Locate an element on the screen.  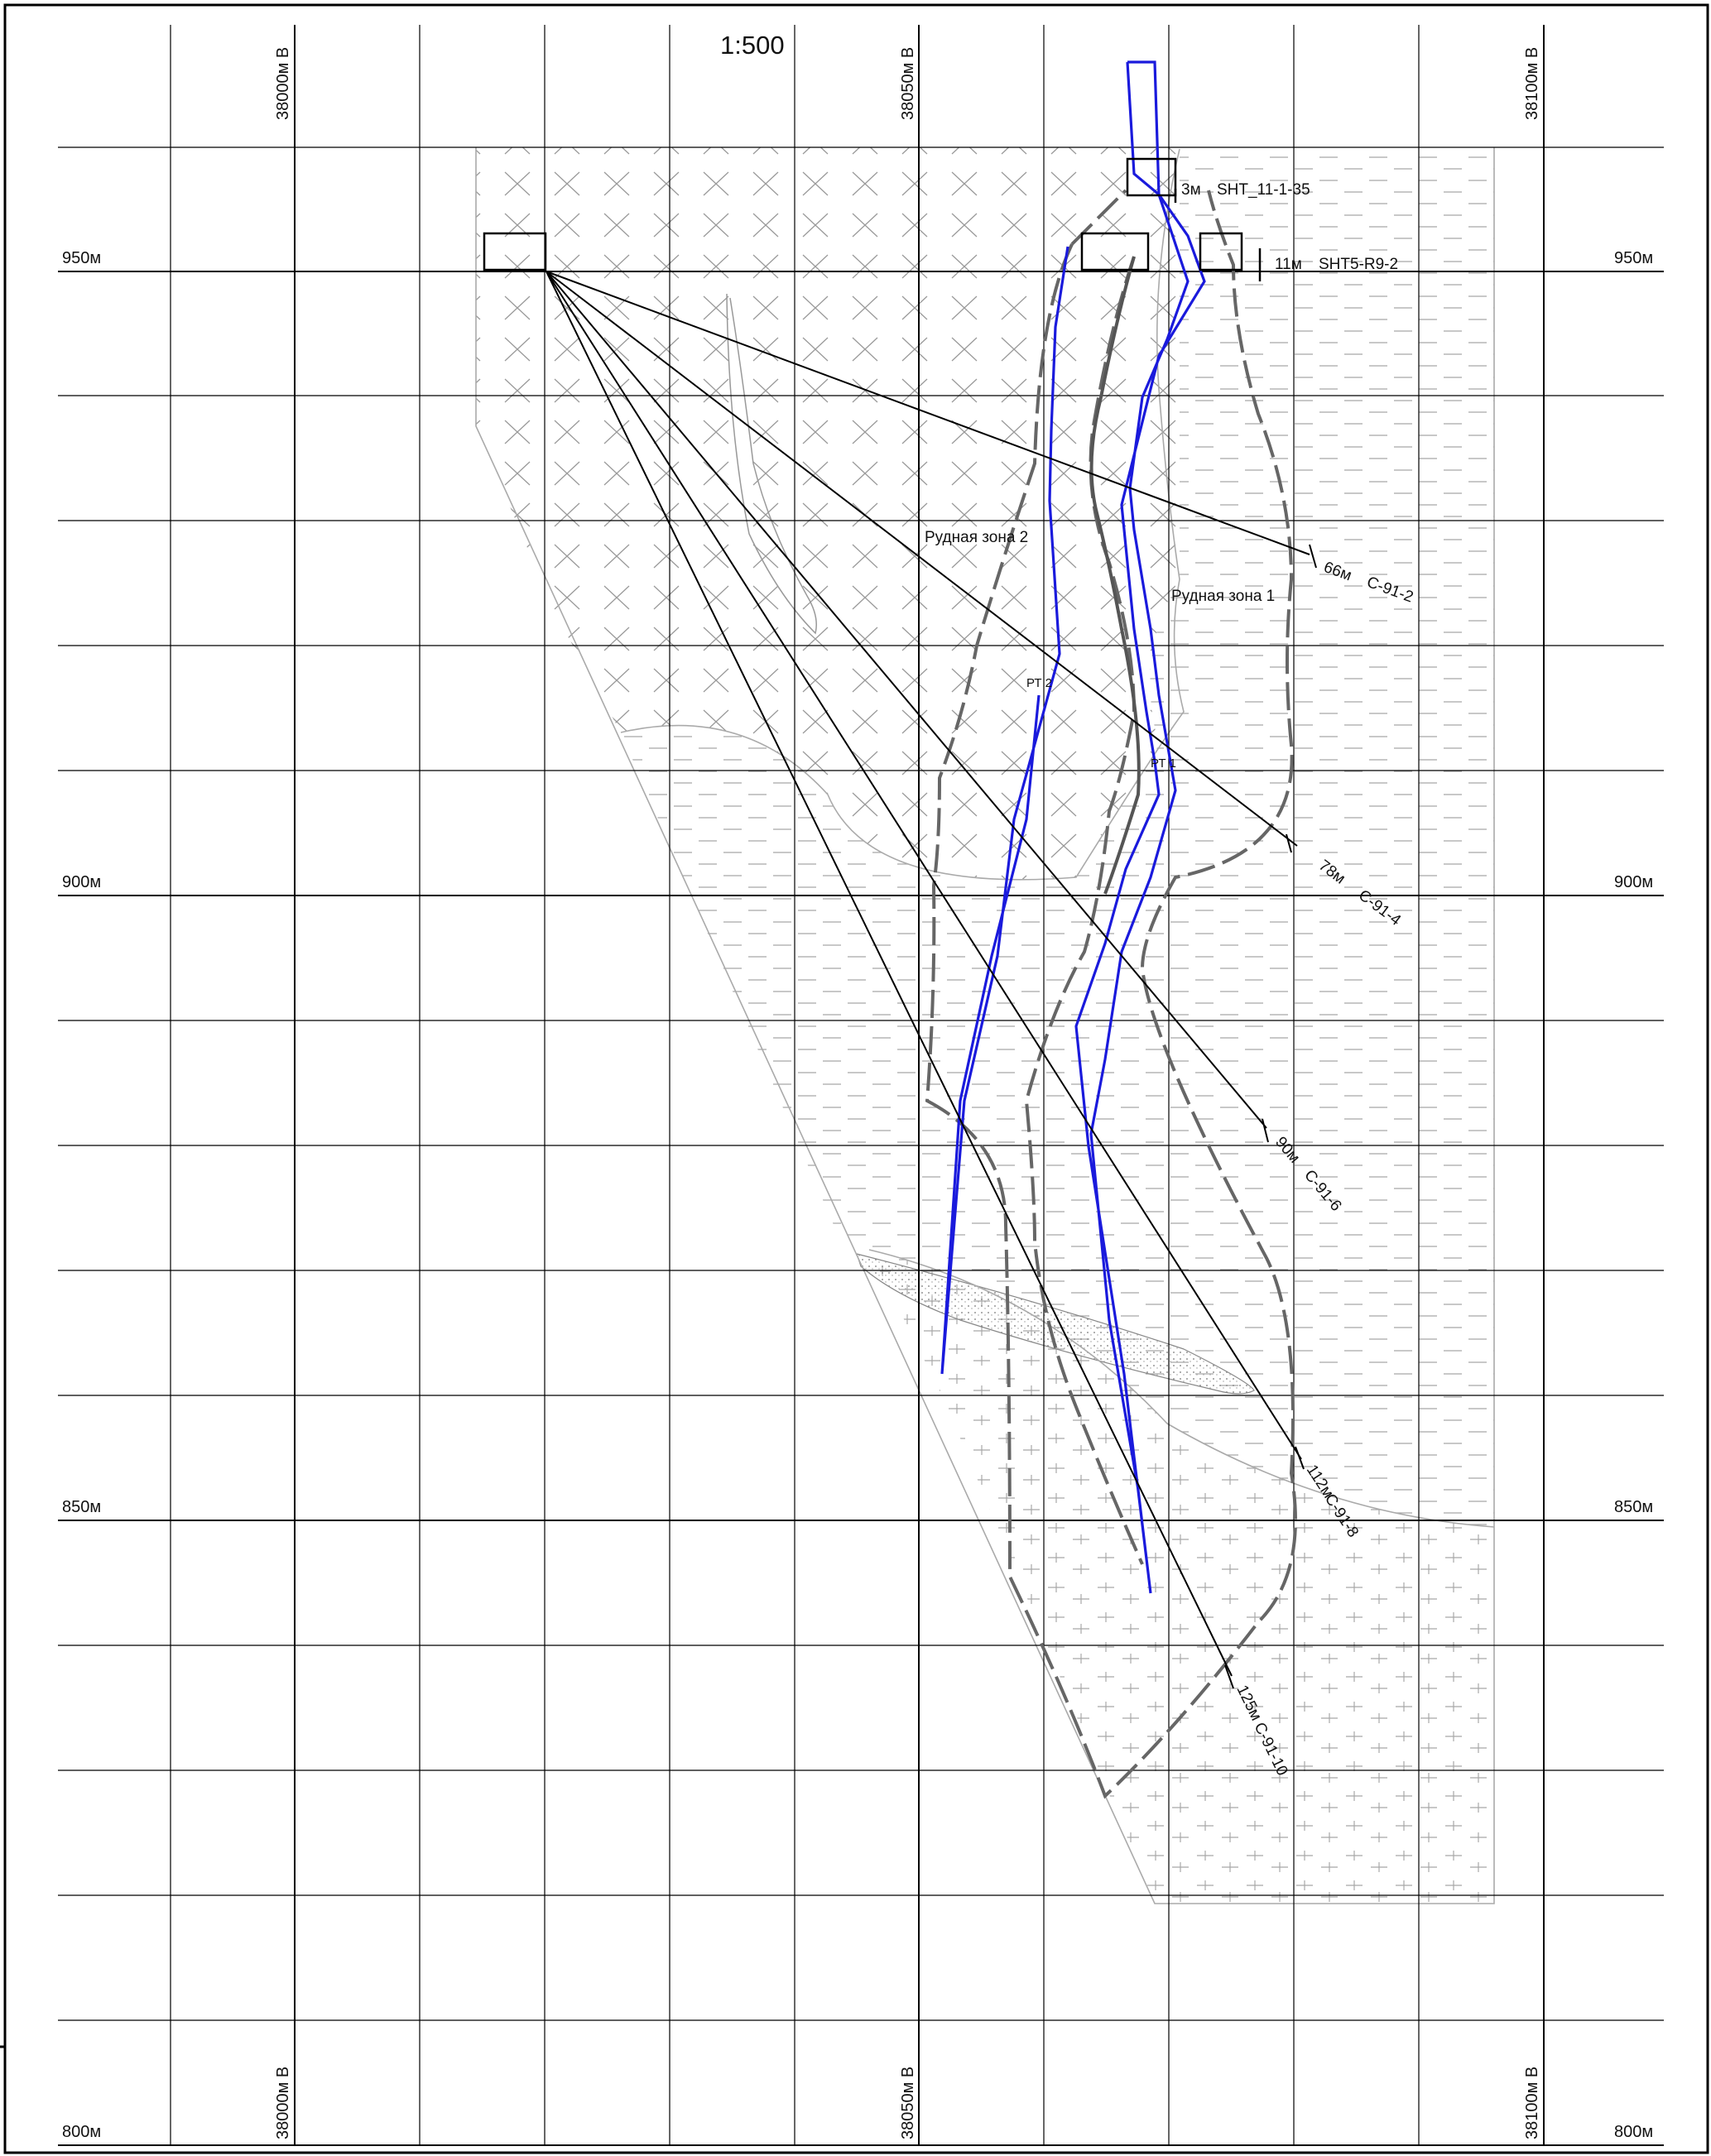
mine-workings is located at coordinates (872, 219).